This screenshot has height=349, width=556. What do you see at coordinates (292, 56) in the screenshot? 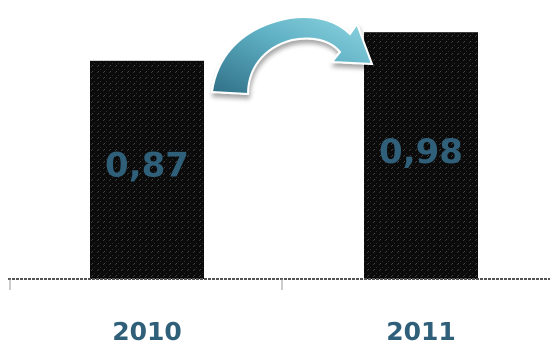
I see `growth-arrow-icon` at bounding box center [292, 56].